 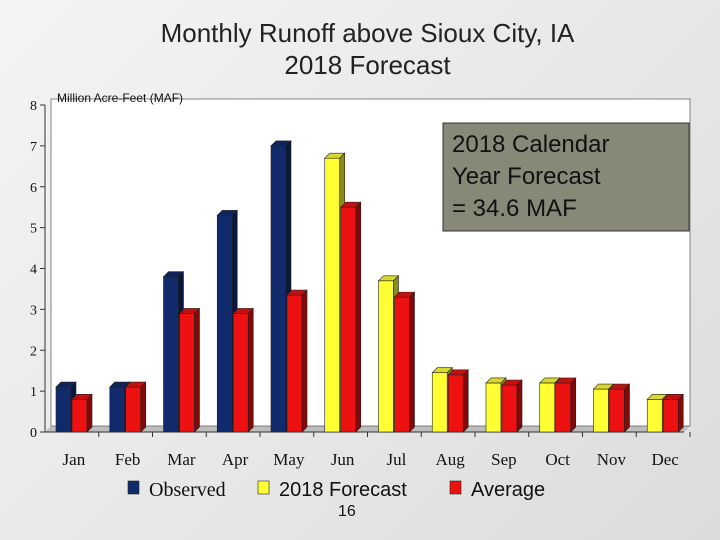 I want to click on y-tick-label: 3, so click(x=33, y=310).